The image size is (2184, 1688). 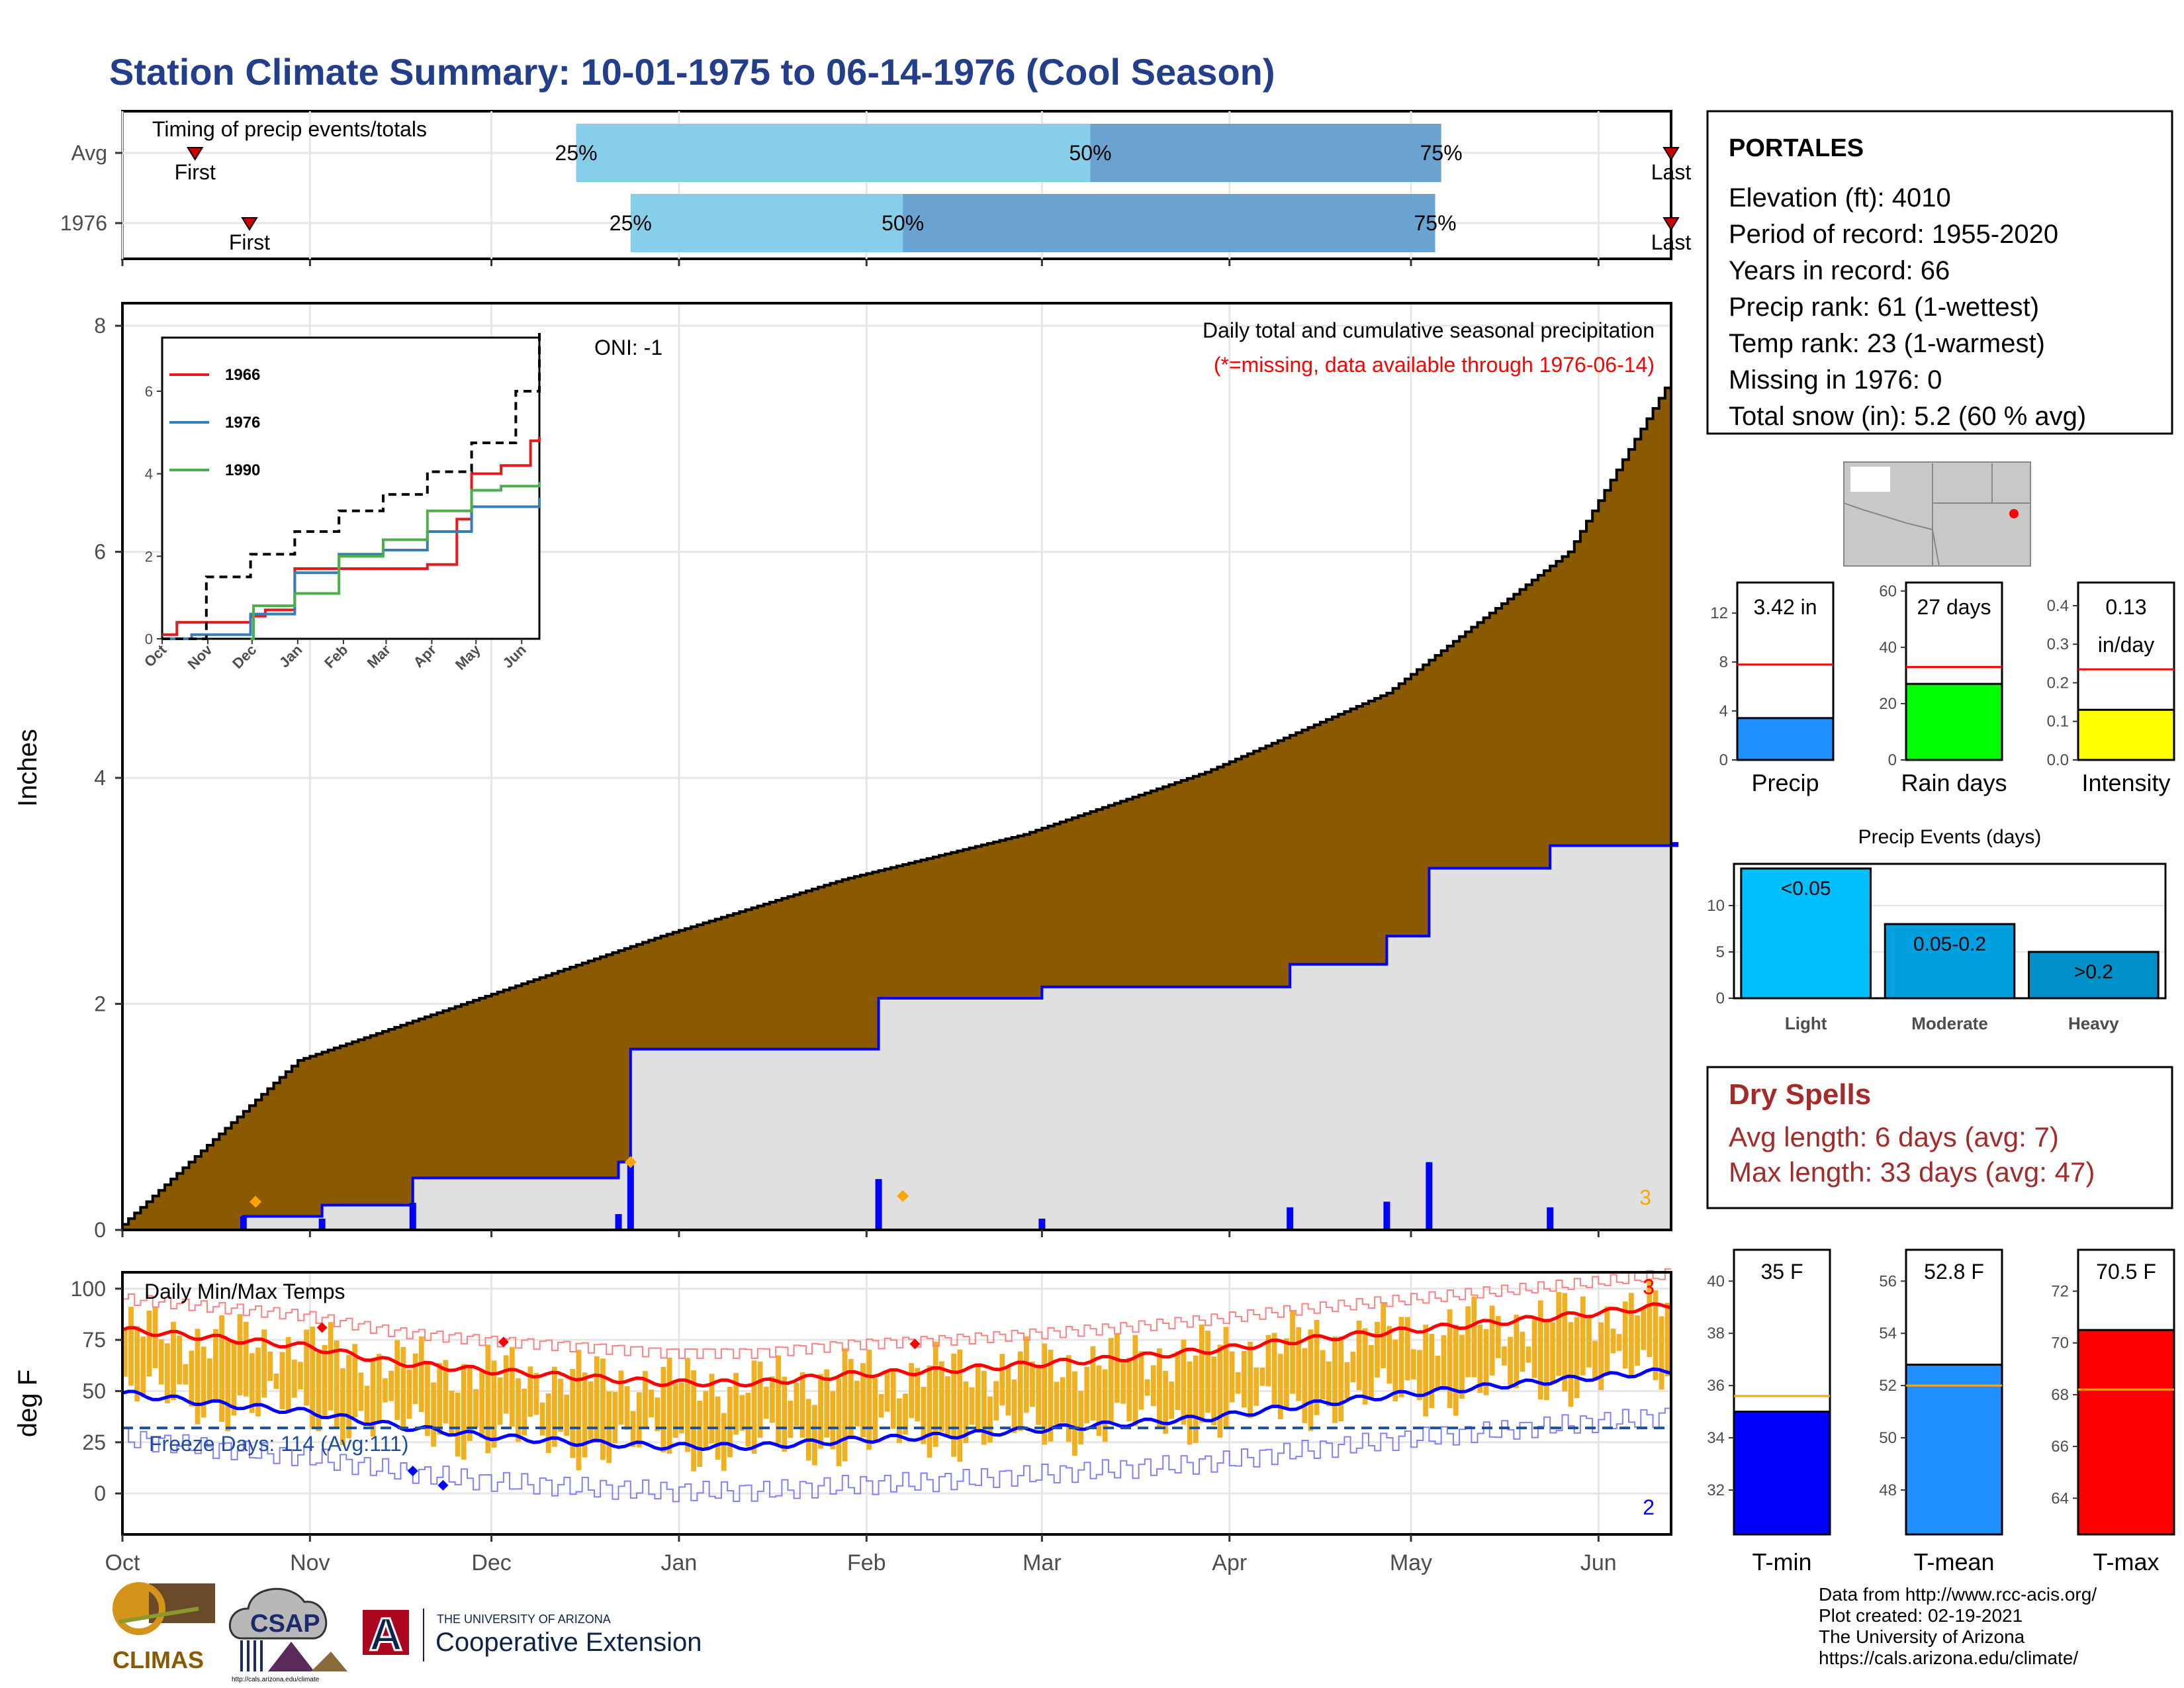 What do you see at coordinates (149, 556) in the screenshot?
I see `inset-y-tick-label: 2` at bounding box center [149, 556].